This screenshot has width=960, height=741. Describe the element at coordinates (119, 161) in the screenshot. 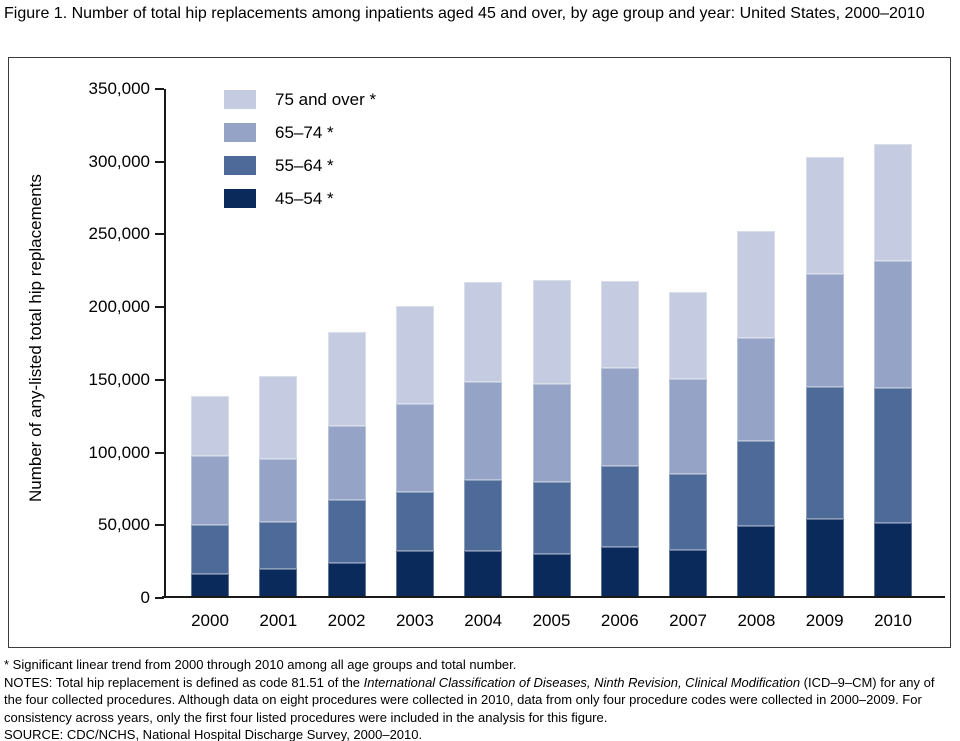

I see `y-tick-label: 300,000` at that location.